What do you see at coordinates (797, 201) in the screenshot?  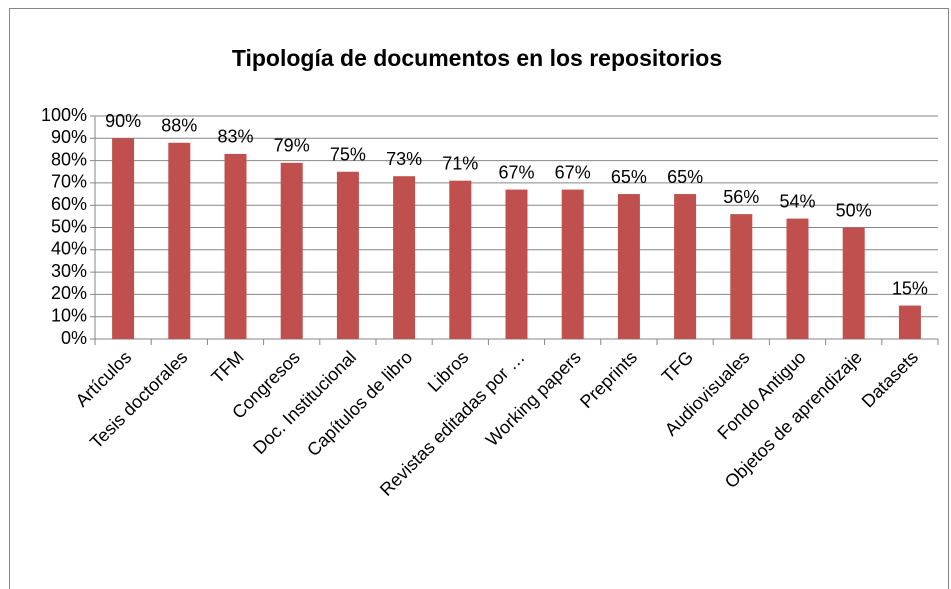 I see `data-label: 54%` at bounding box center [797, 201].